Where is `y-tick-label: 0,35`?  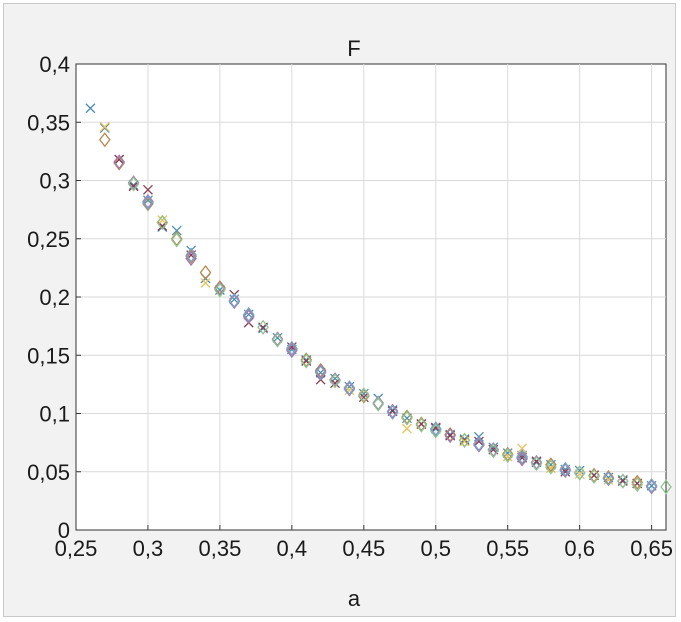 y-tick-label: 0,35 is located at coordinates (48, 122).